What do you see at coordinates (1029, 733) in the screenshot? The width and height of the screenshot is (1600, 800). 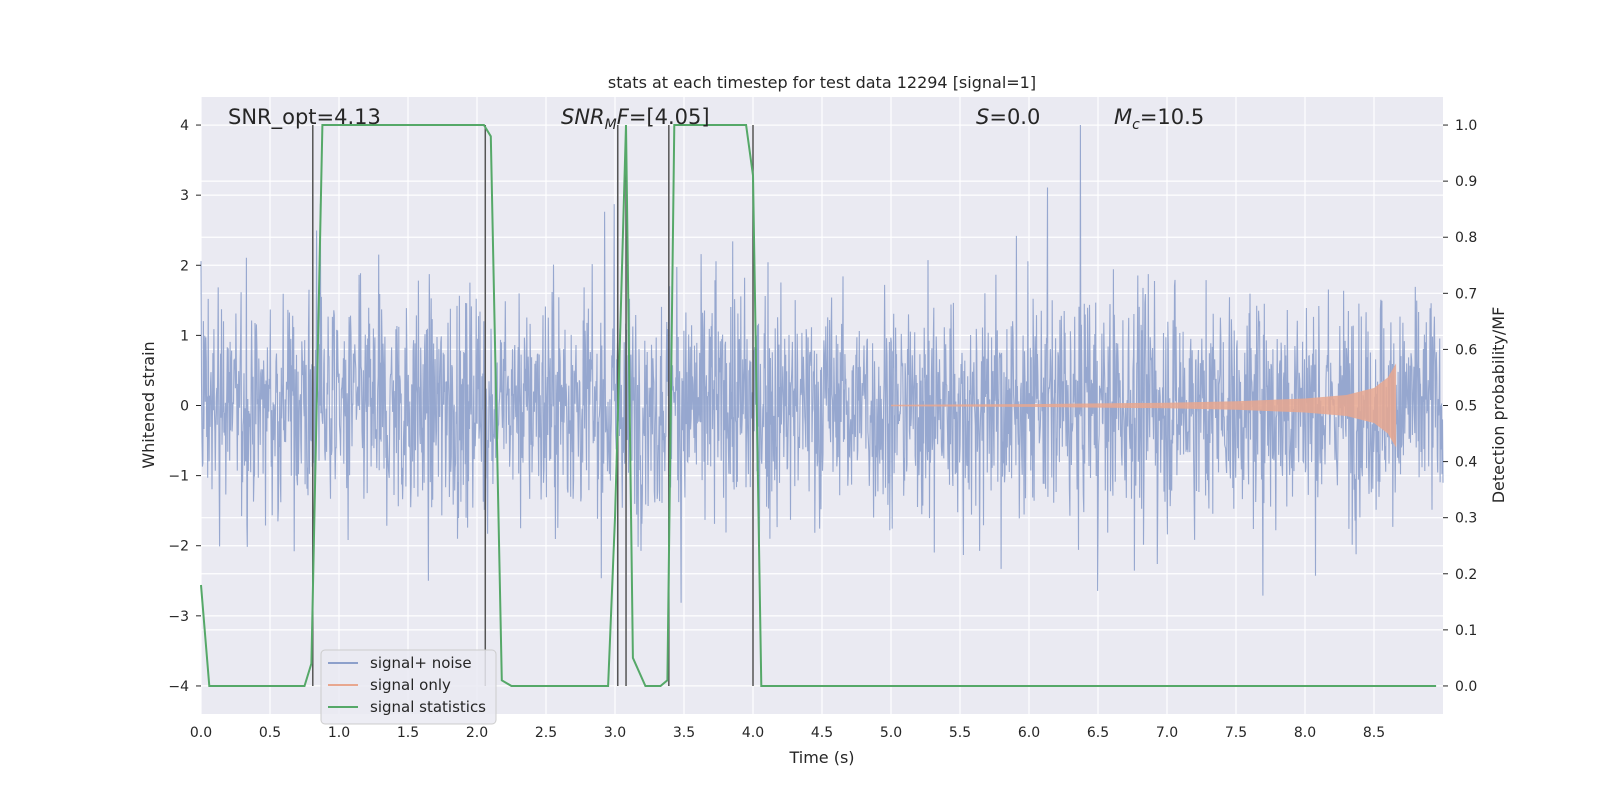 I see `x-tick-label: 6.0` at bounding box center [1029, 733].